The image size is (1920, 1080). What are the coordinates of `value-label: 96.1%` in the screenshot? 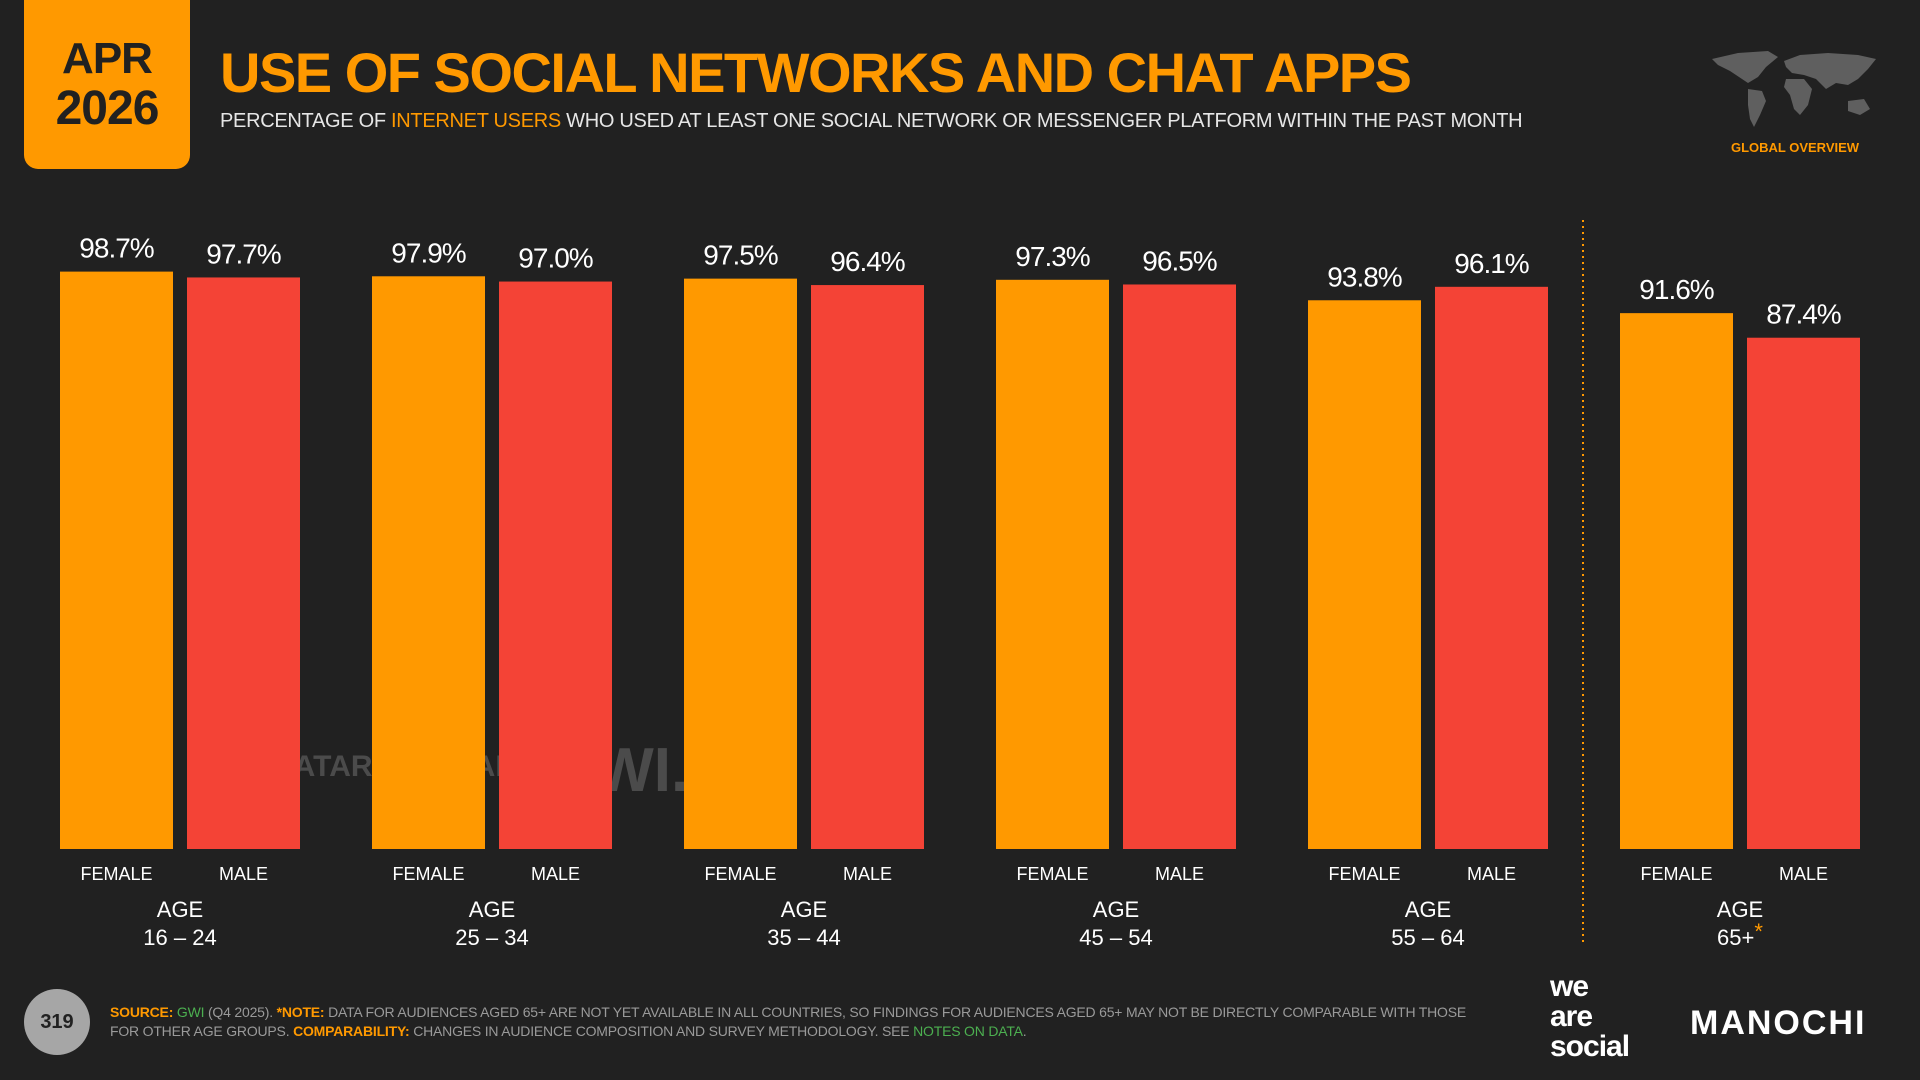 It's located at (1491, 263).